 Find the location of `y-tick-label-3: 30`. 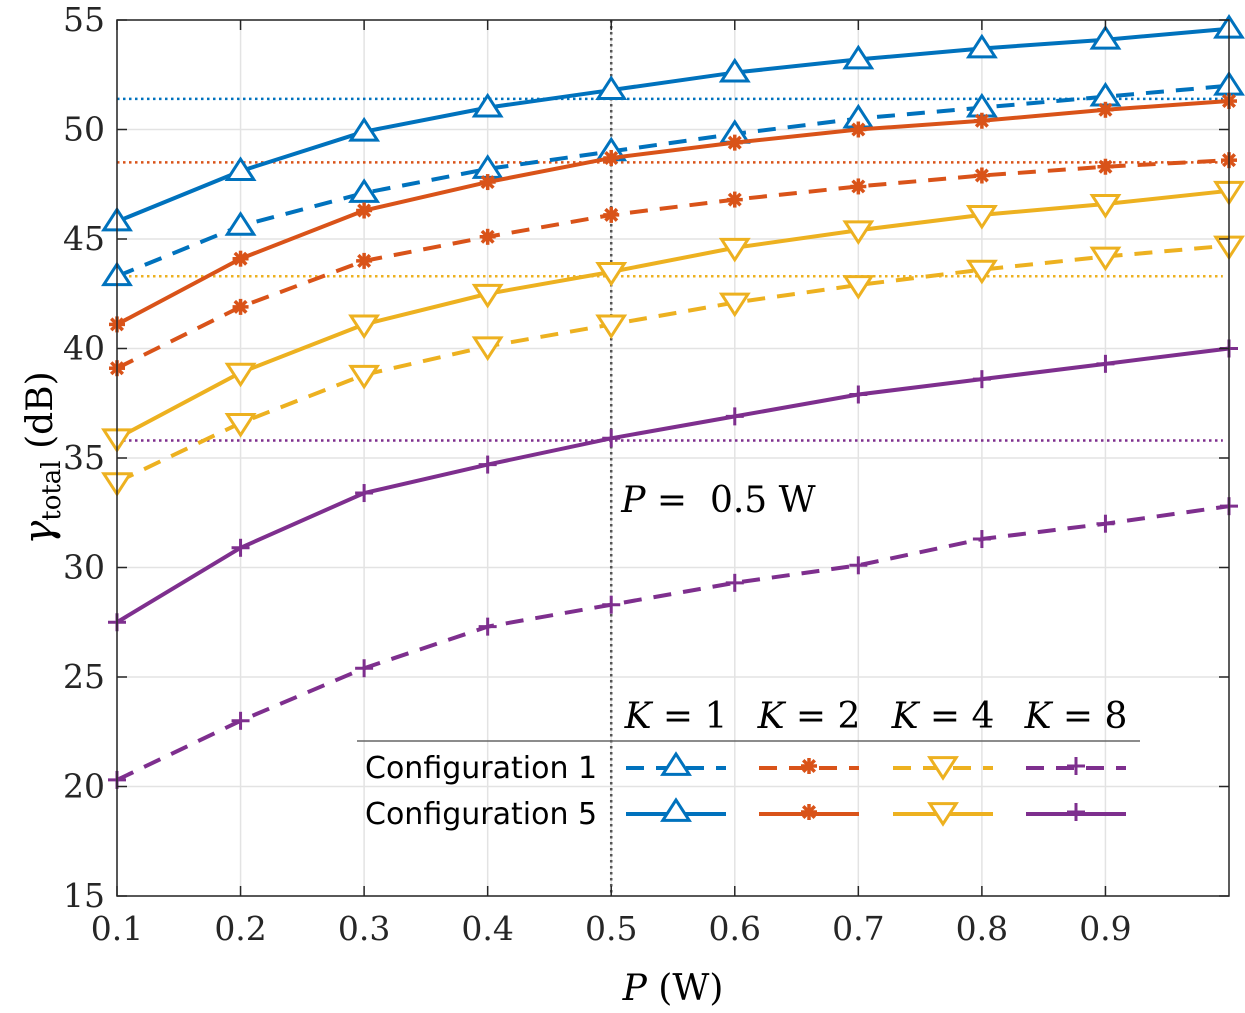

y-tick-label-3: 30 is located at coordinates (84, 567).